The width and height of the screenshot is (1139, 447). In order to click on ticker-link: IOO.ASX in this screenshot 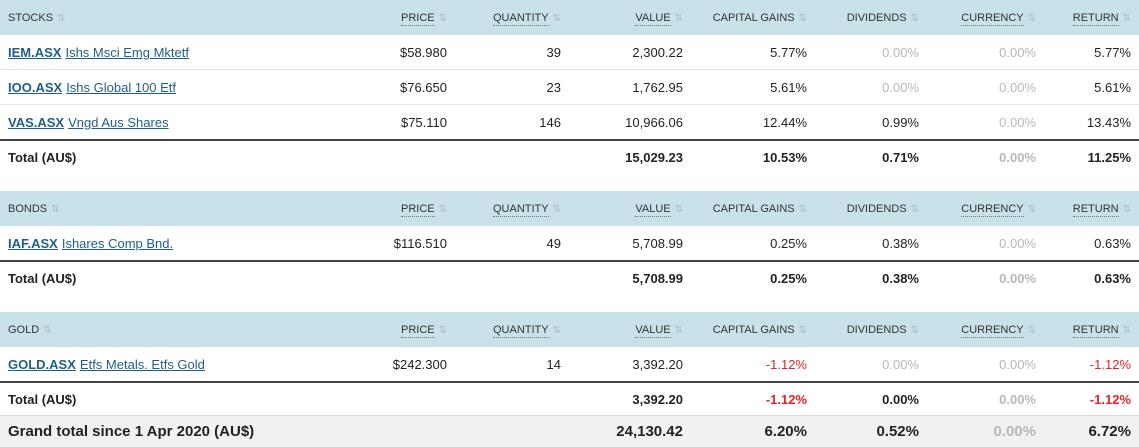, I will do `click(35, 87)`.